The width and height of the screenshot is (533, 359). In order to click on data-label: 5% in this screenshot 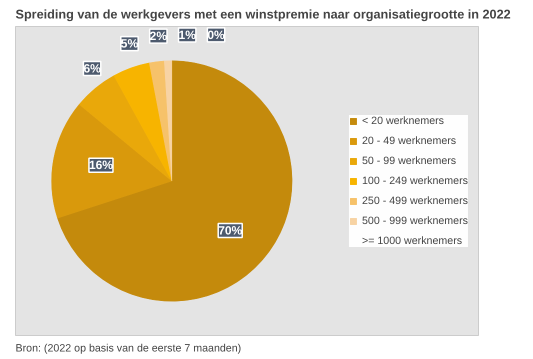, I will do `click(129, 43)`.